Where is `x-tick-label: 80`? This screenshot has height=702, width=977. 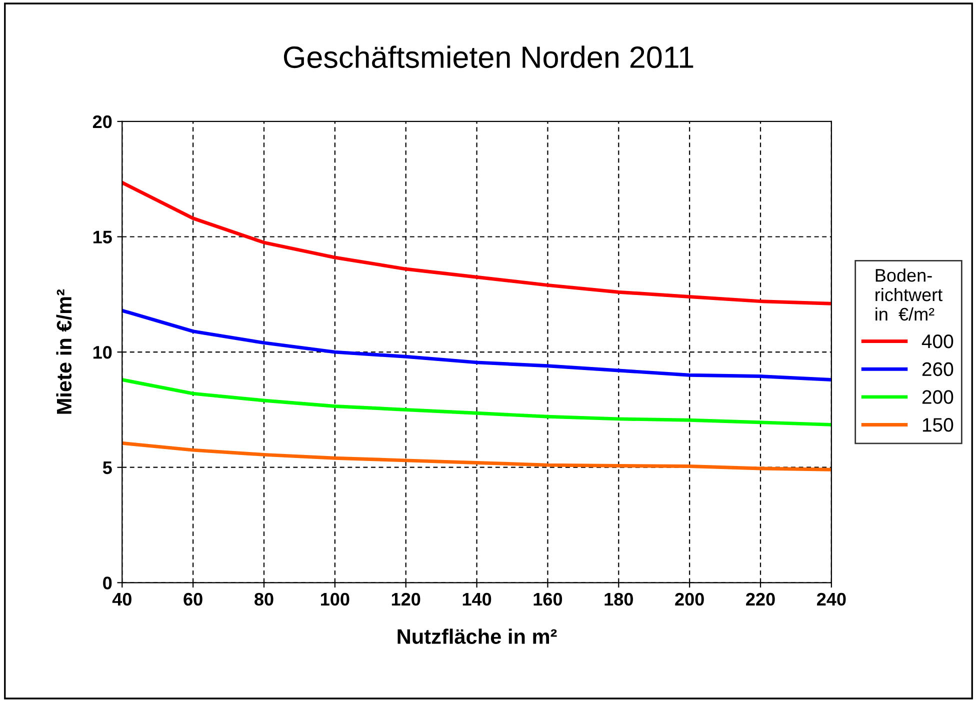
x-tick-label: 80 is located at coordinates (264, 599).